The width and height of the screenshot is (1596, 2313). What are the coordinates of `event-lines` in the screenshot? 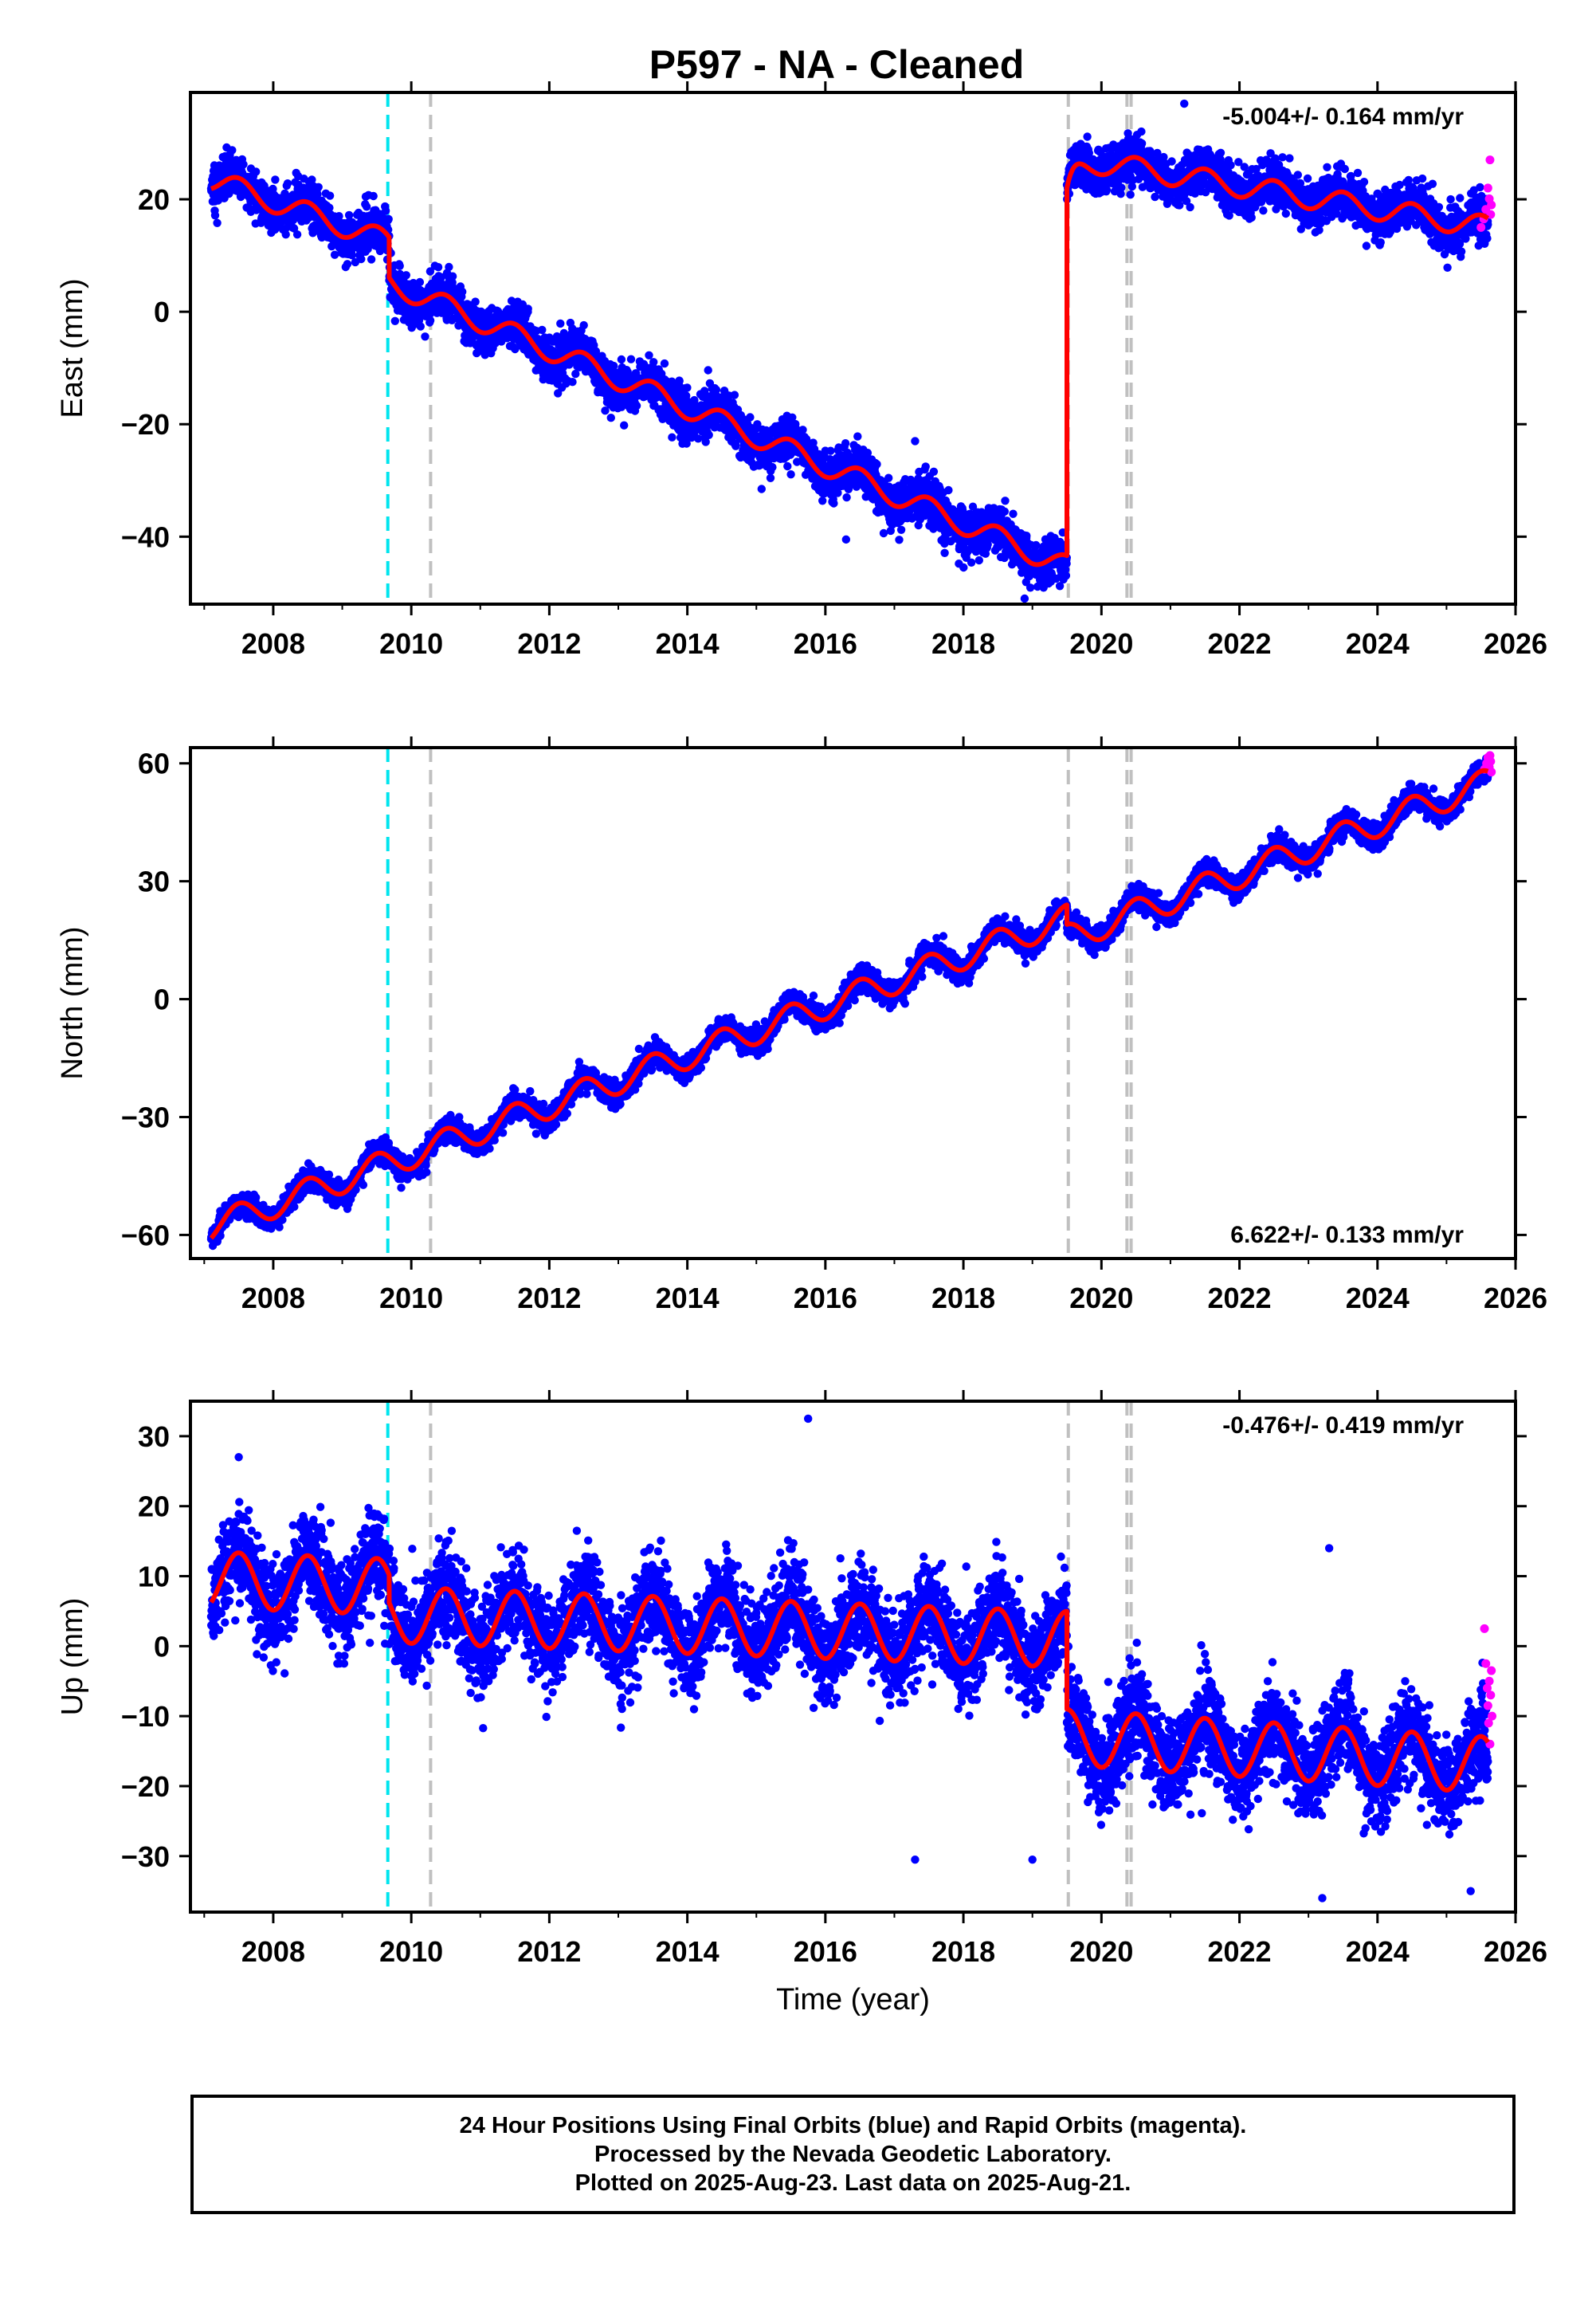 It's located at (760, 348).